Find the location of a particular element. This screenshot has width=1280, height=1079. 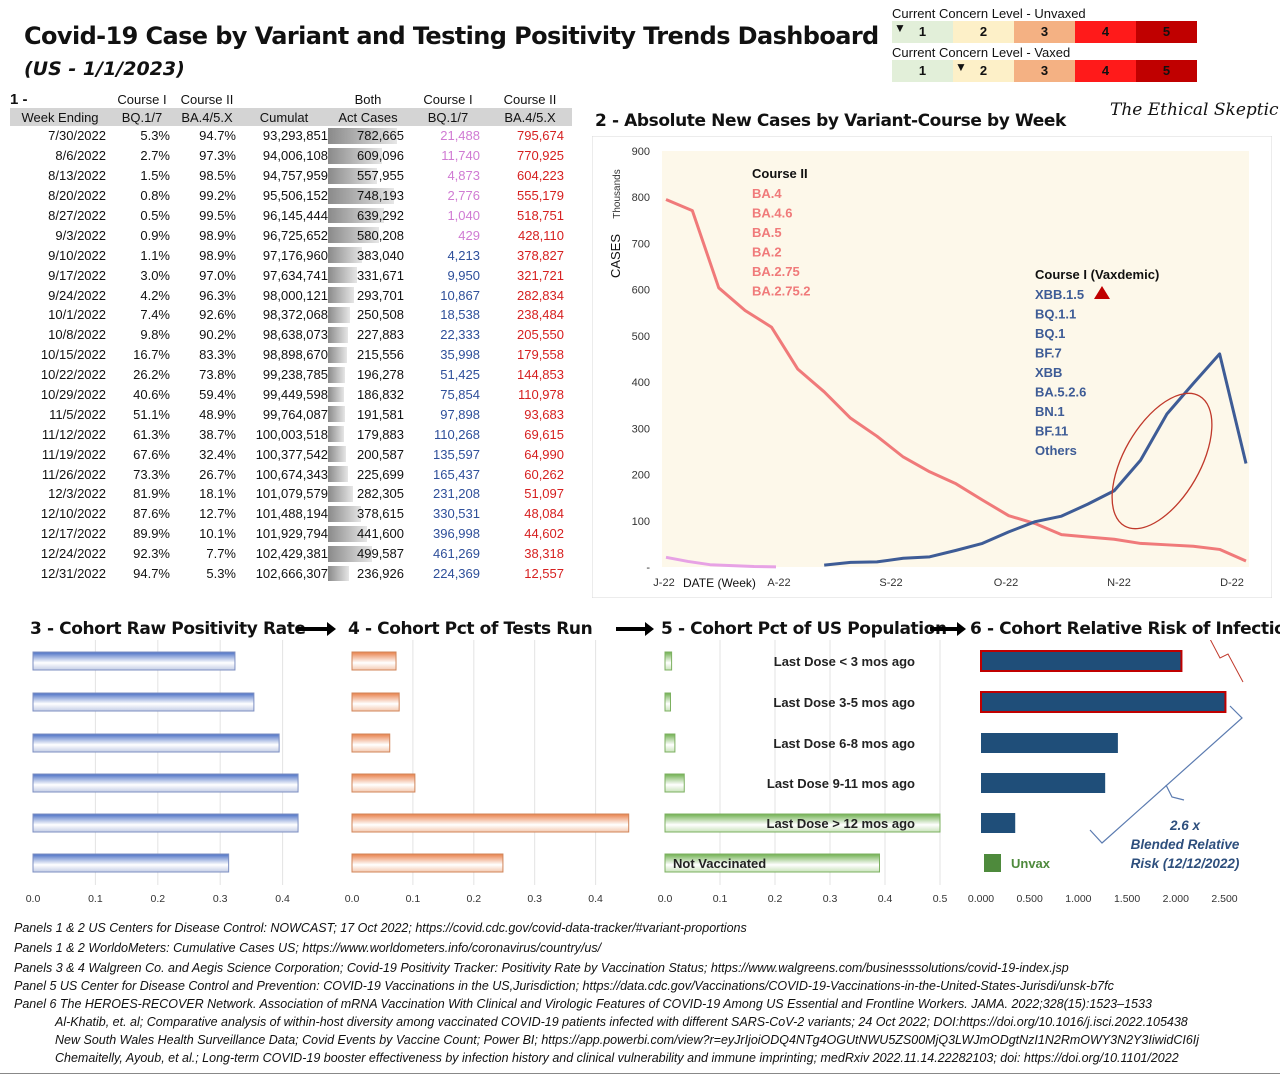

y-tick-label: 400 is located at coordinates (641, 383).